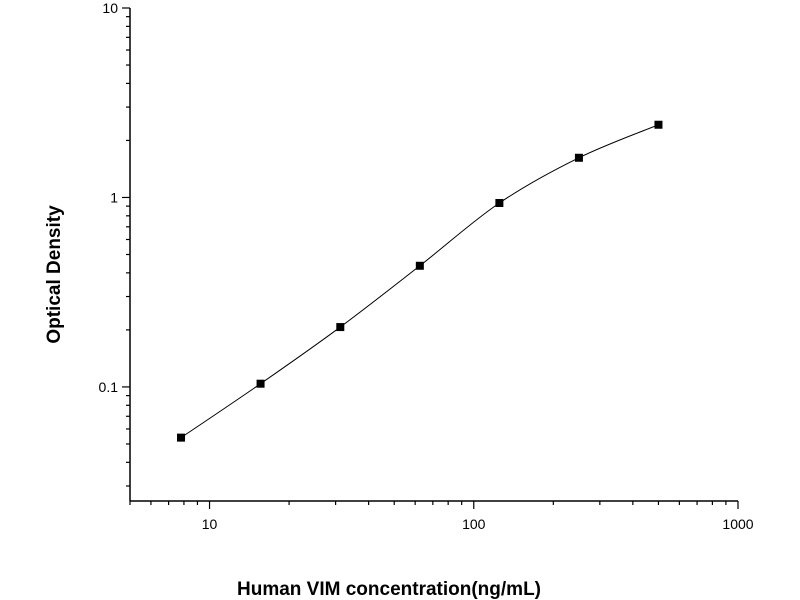 This screenshot has width=800, height=600. What do you see at coordinates (474, 524) in the screenshot?
I see `x-tick-label: 100` at bounding box center [474, 524].